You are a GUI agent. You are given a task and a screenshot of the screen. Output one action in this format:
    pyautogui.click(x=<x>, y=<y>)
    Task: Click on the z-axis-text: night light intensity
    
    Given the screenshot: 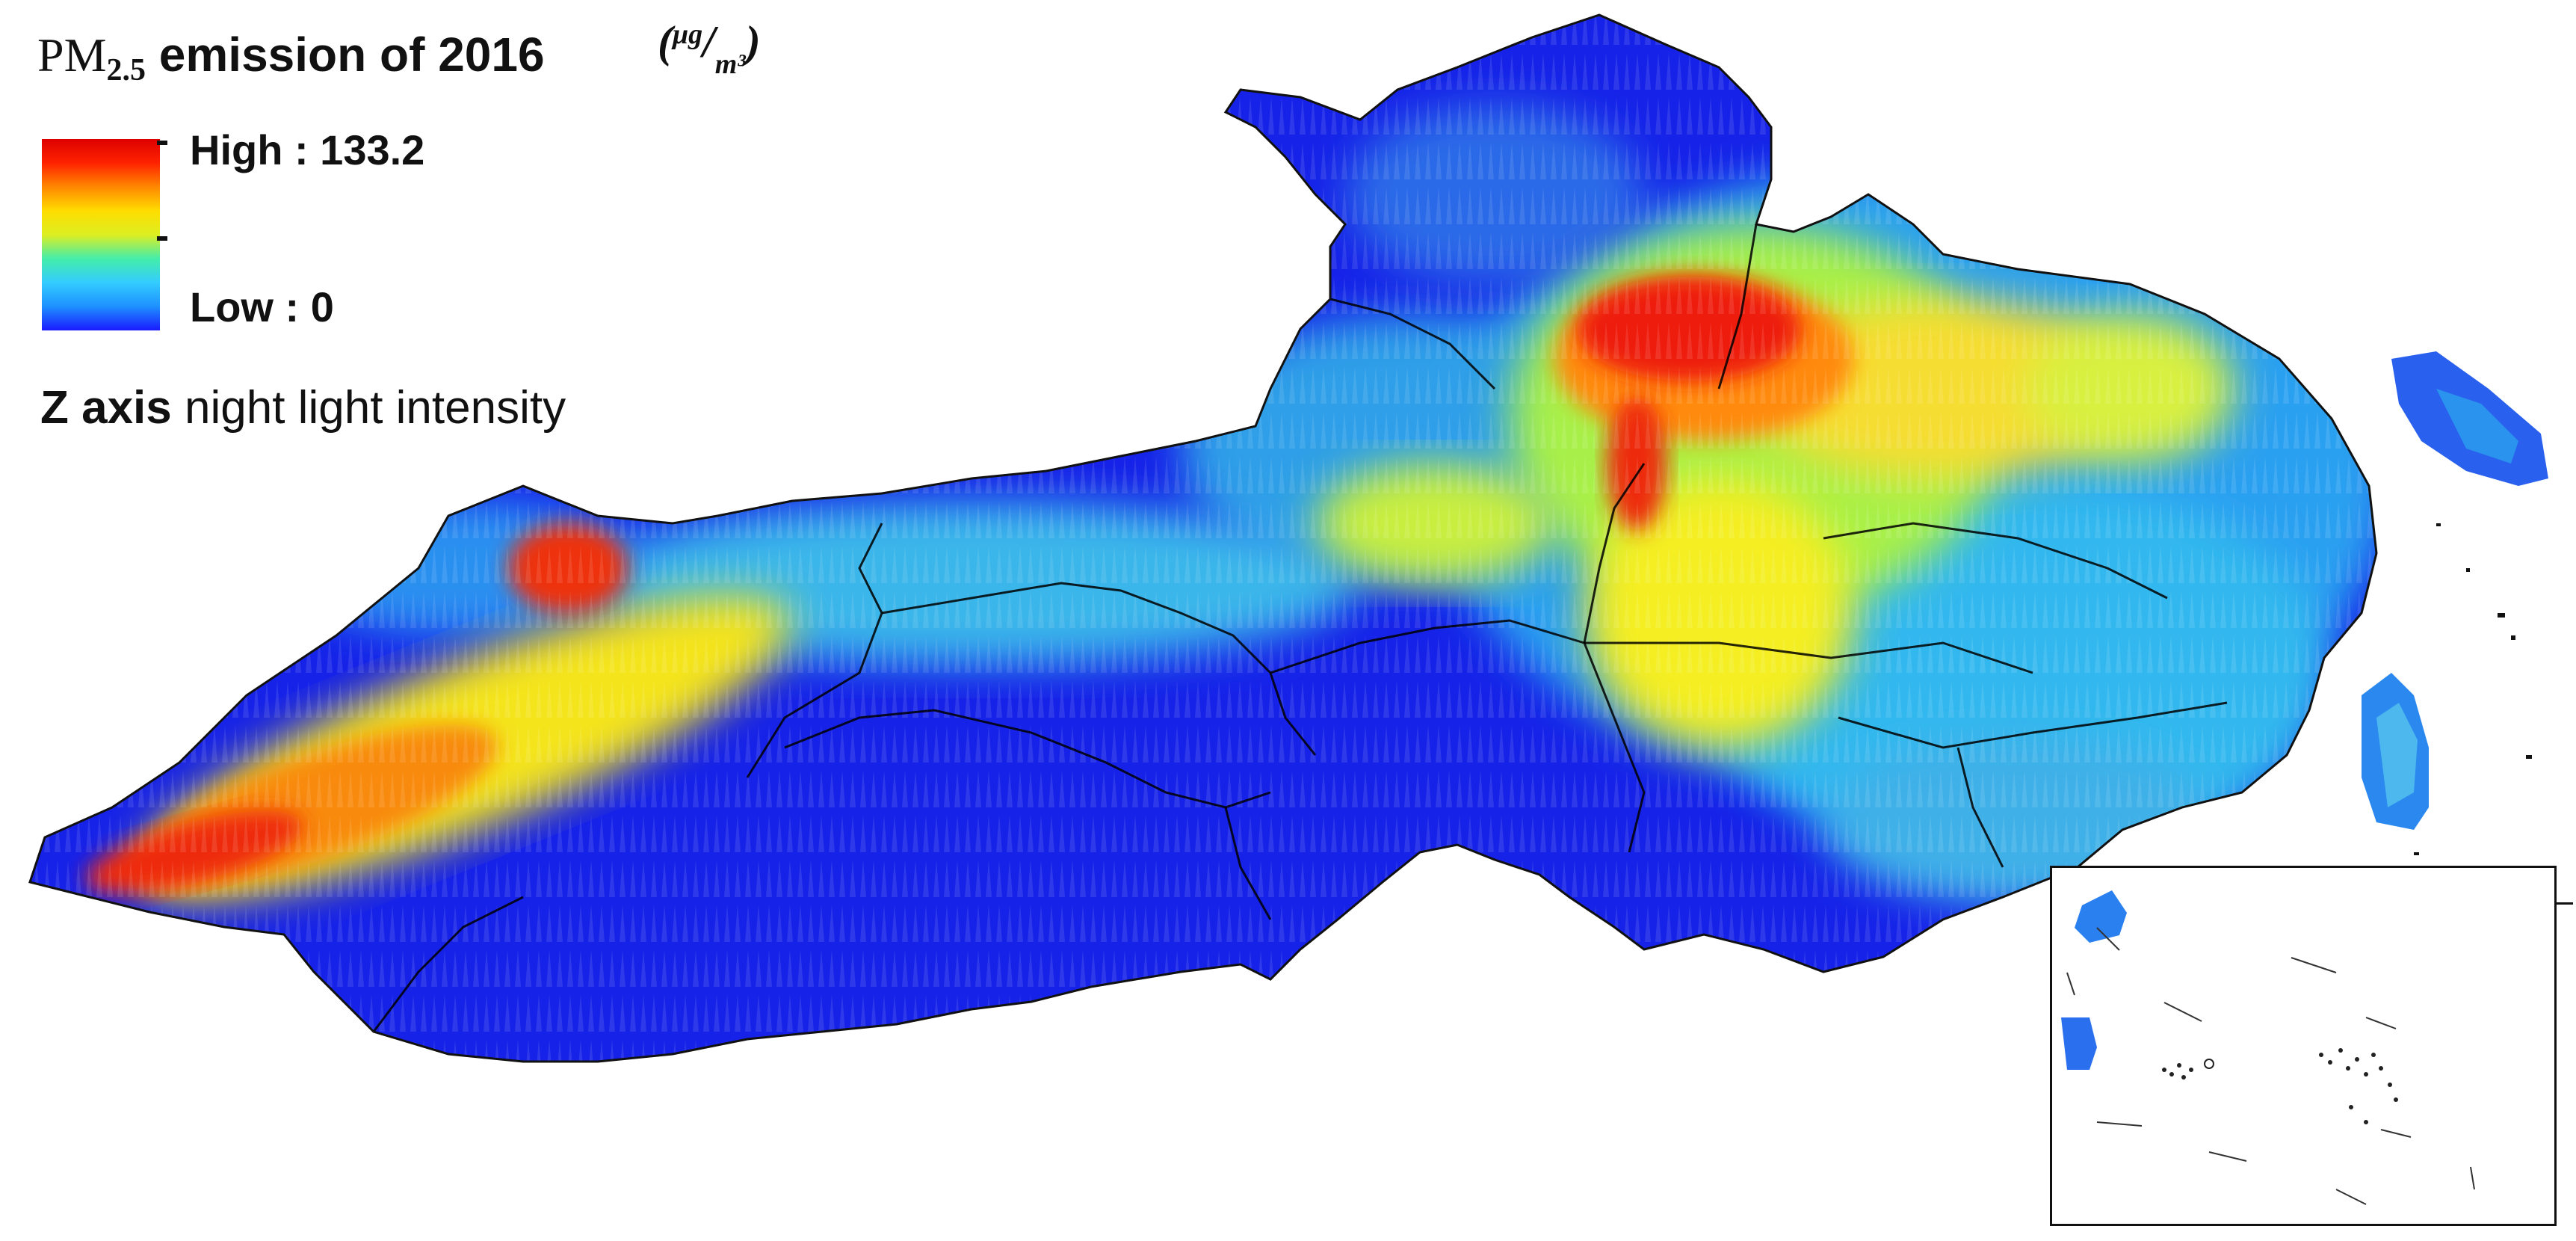 What is the action you would take?
    pyautogui.click(x=368, y=408)
    